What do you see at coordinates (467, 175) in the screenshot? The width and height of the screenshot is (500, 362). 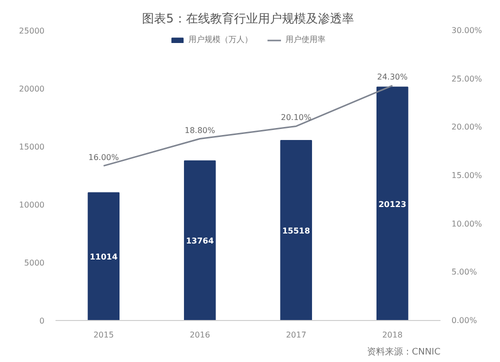 I see `y2-tick-label: 15.00%` at bounding box center [467, 175].